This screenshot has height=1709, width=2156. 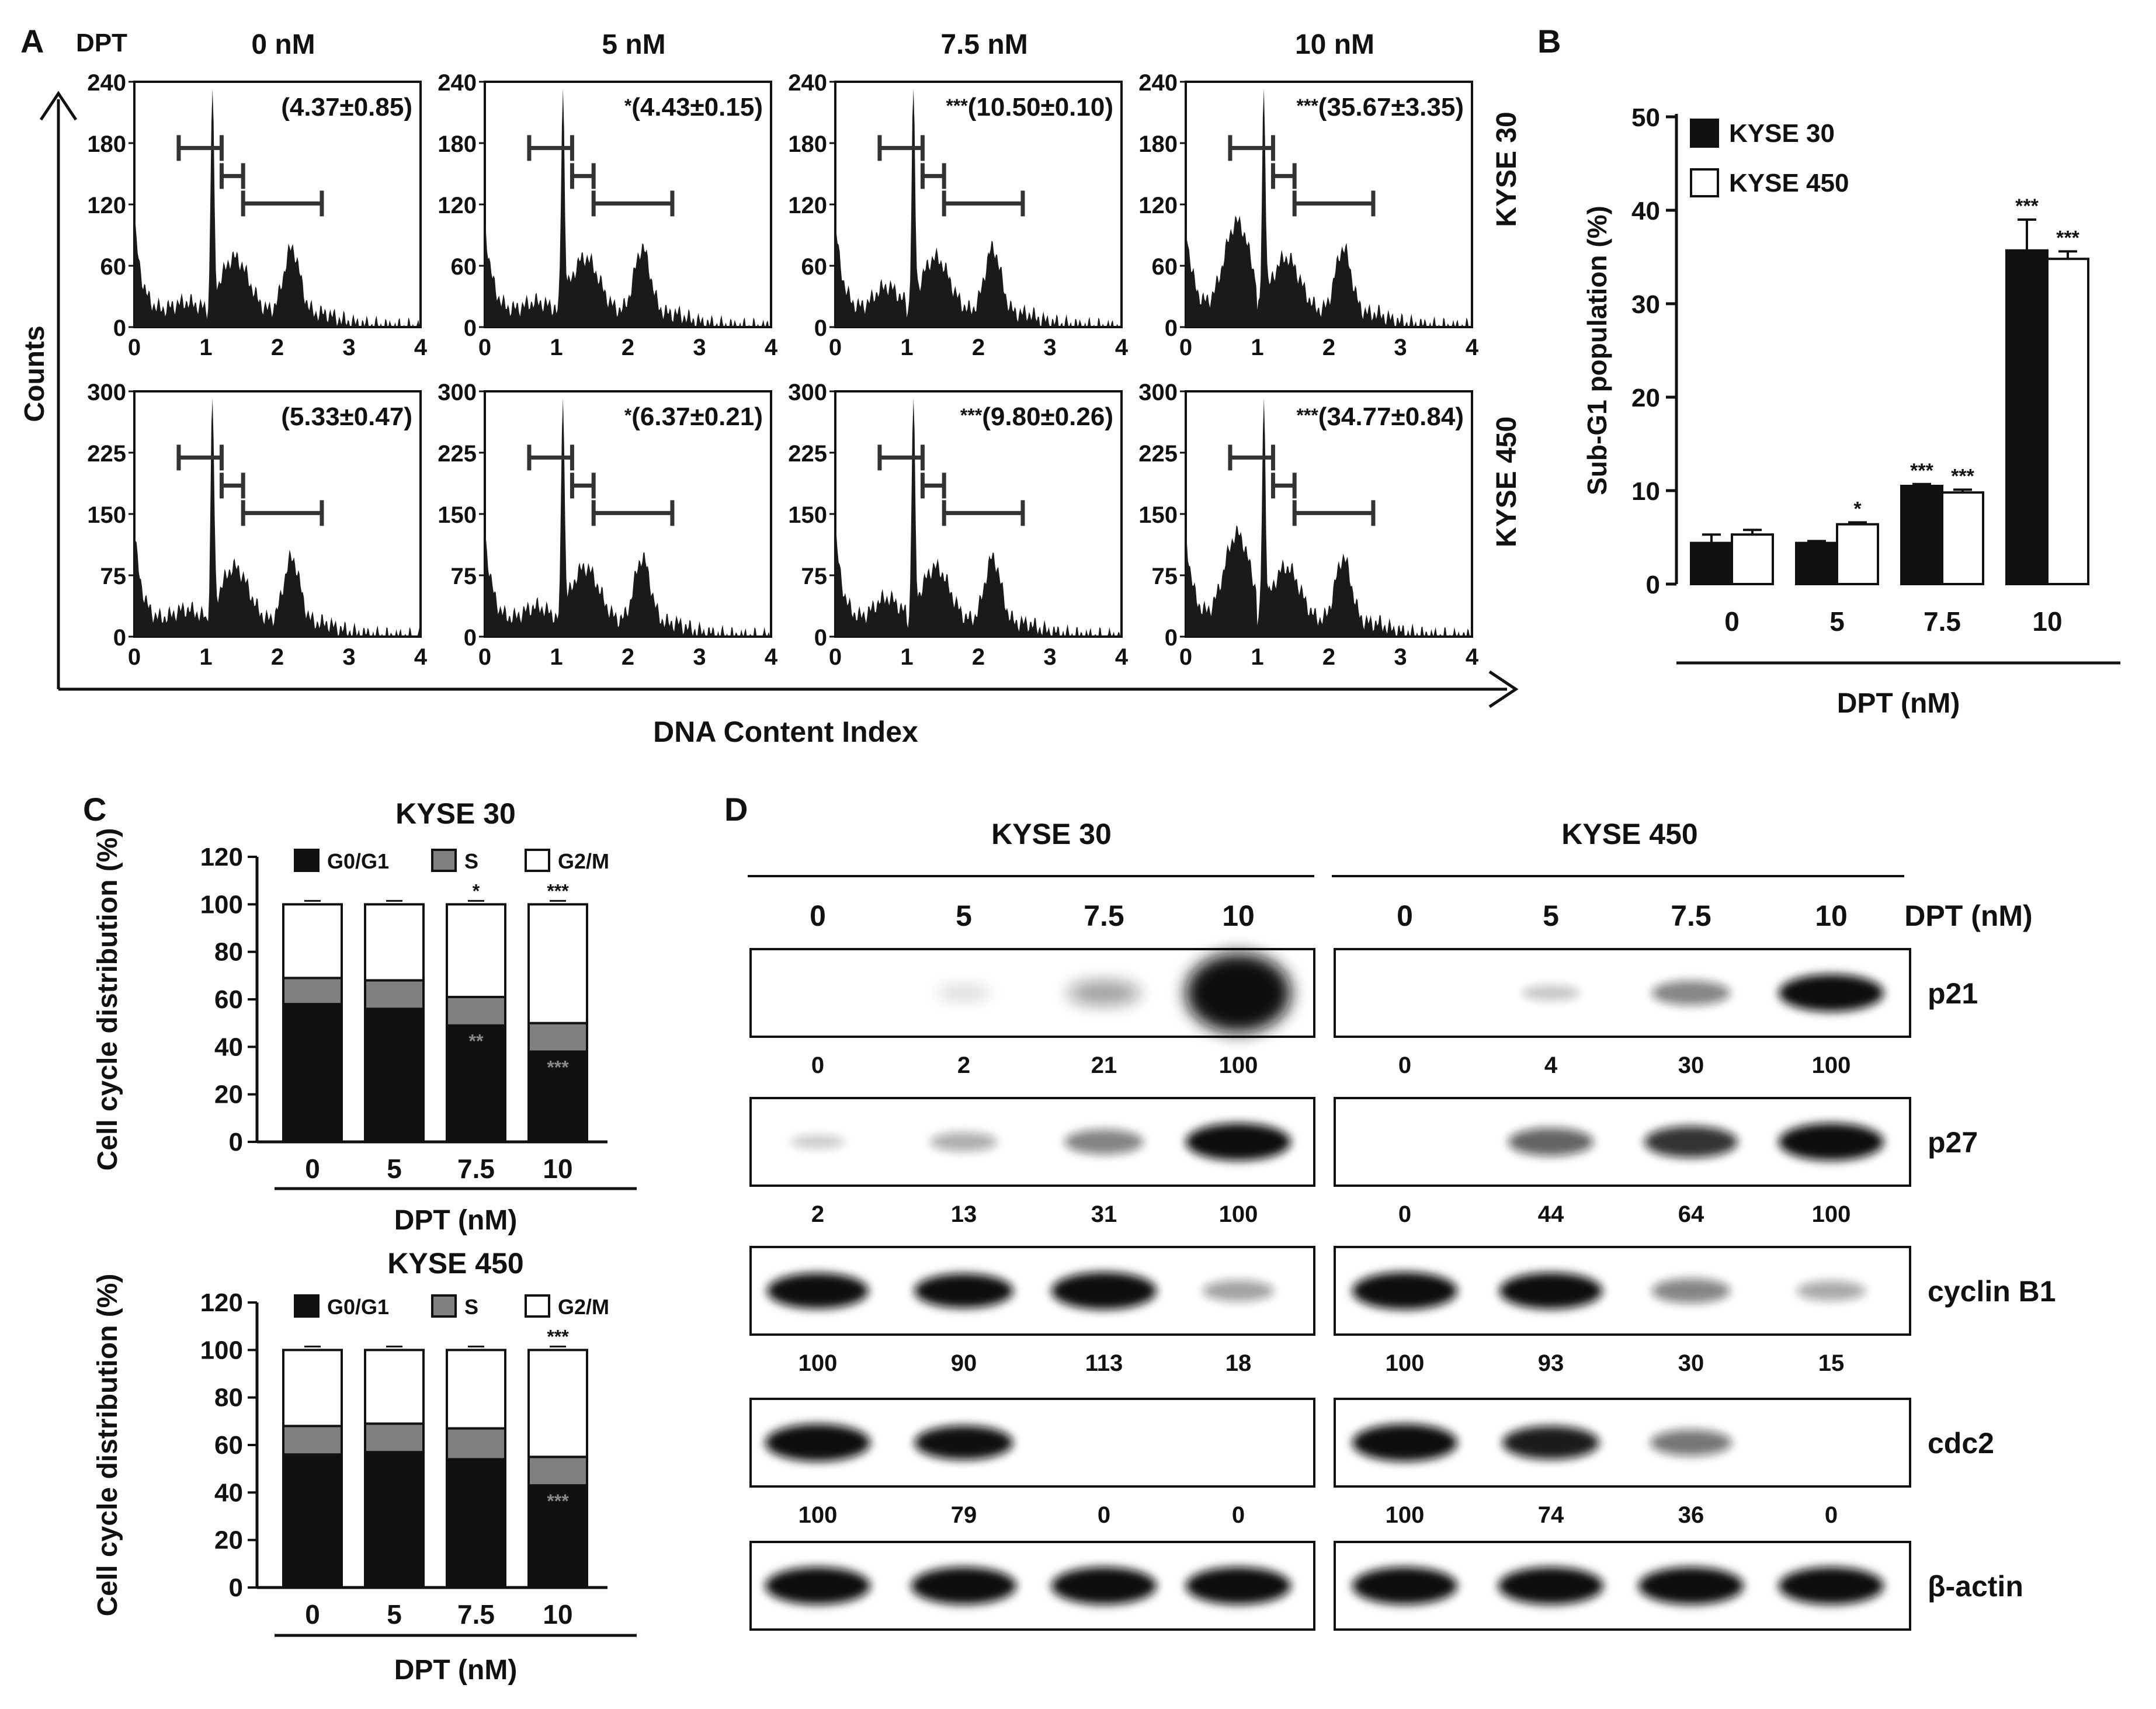 I want to click on y-tick-label: 80, so click(x=228, y=1398).